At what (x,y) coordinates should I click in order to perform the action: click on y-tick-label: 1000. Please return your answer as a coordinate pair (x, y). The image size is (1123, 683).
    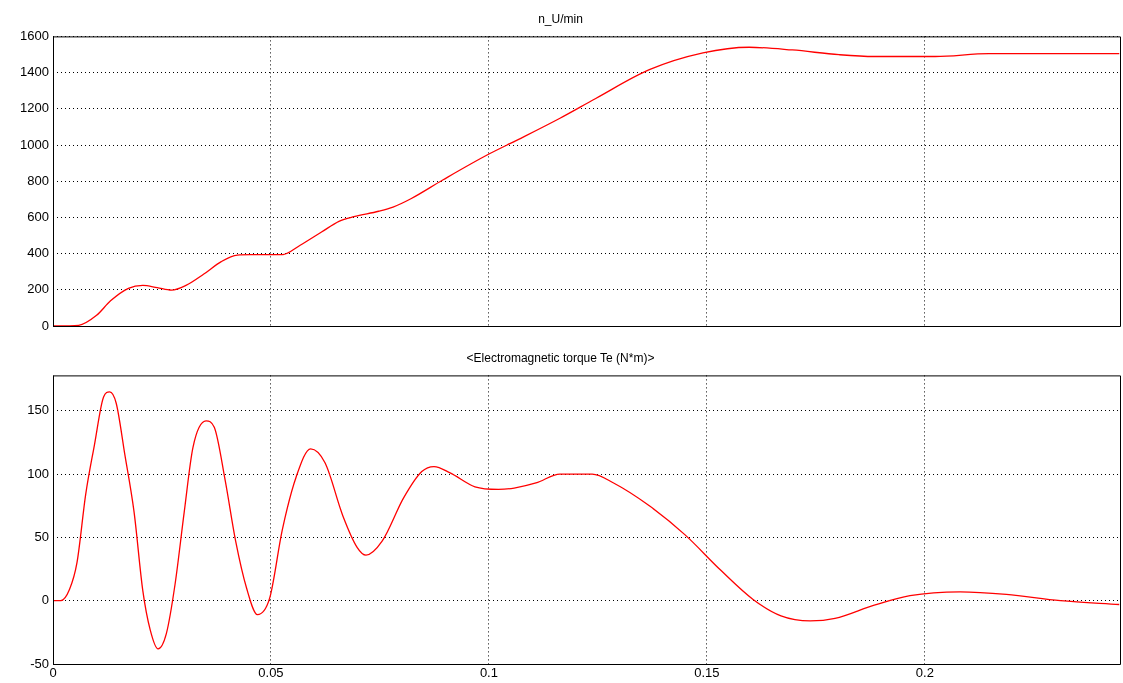
    Looking at the image, I should click on (34, 144).